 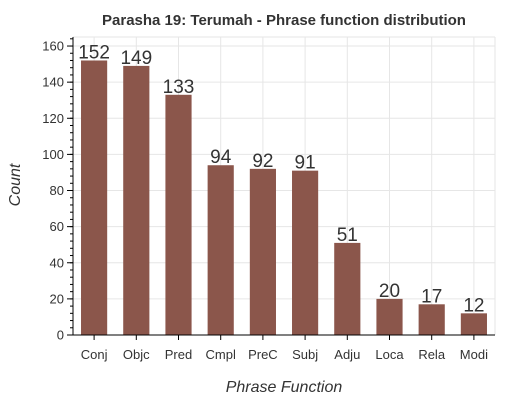 What do you see at coordinates (220, 250) in the screenshot?
I see `bar-cmpl` at bounding box center [220, 250].